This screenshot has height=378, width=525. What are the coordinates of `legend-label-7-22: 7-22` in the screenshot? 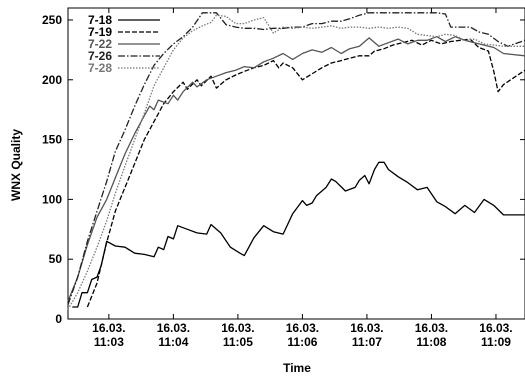 It's located at (100, 44).